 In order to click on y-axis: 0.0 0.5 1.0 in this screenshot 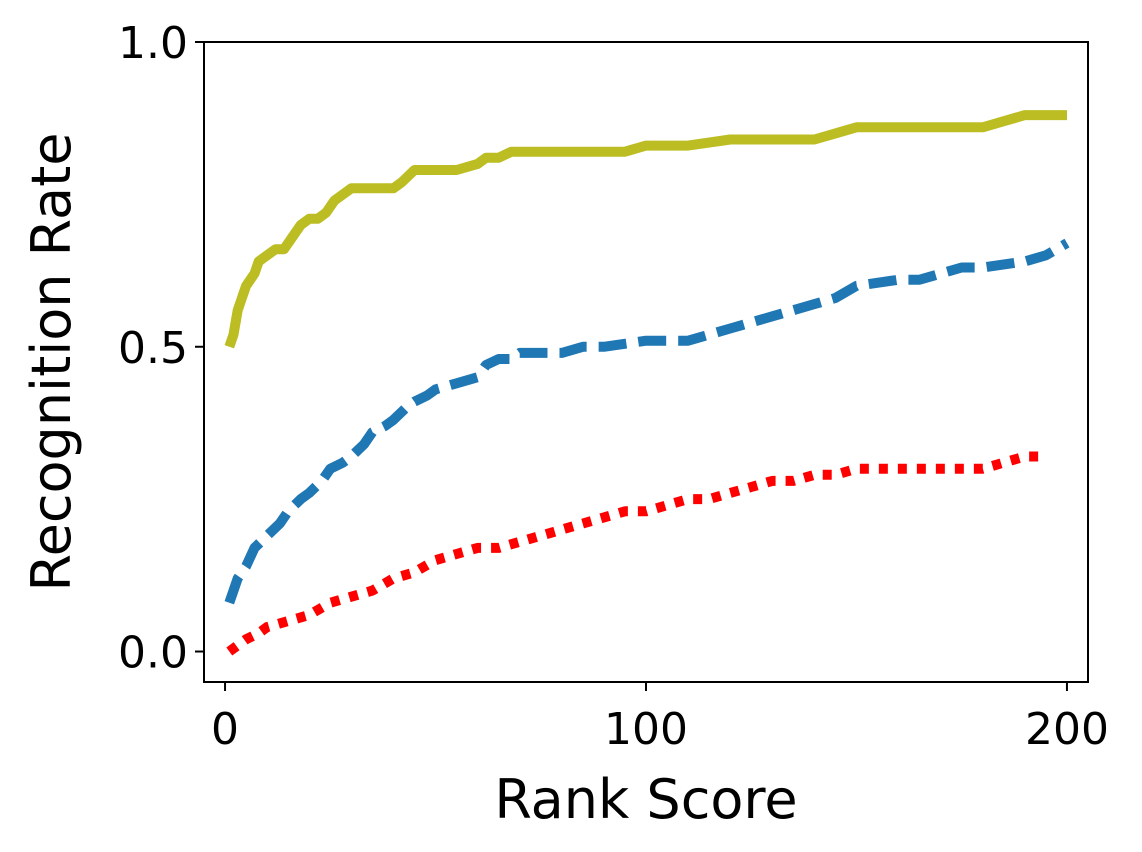, I will do `click(161, 348)`.